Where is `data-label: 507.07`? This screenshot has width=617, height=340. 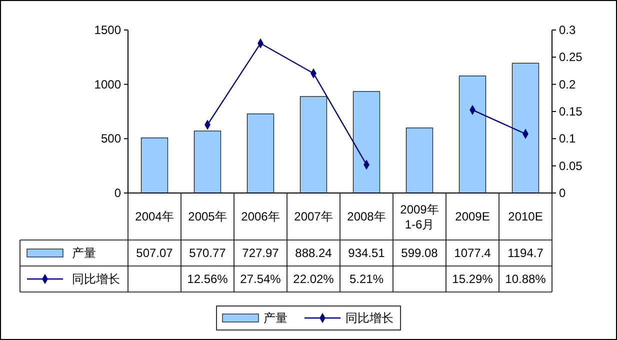
data-label: 507.07 is located at coordinates (155, 253).